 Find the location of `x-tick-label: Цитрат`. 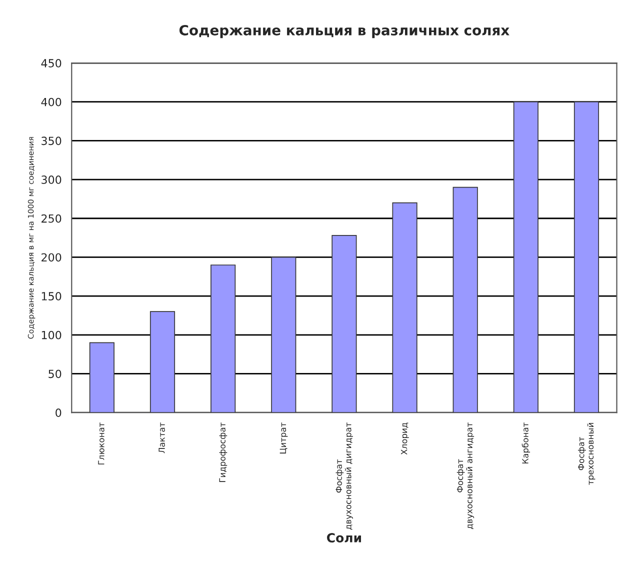

x-tick-label: Цитрат is located at coordinates (284, 438).